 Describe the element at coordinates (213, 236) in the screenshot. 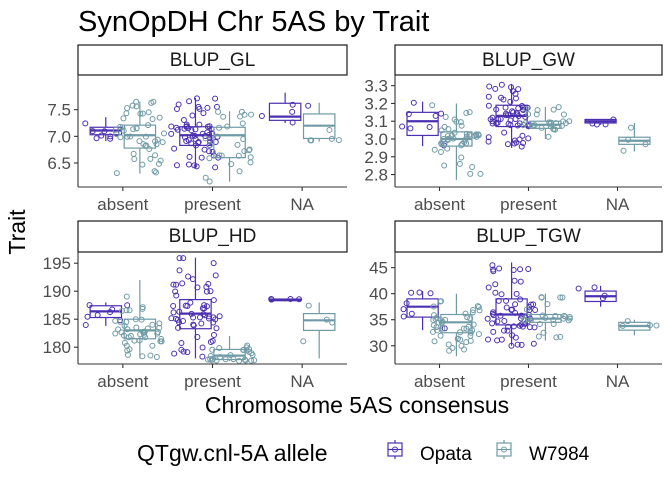

I see `facet-strip-label: BLUP_HD` at that location.